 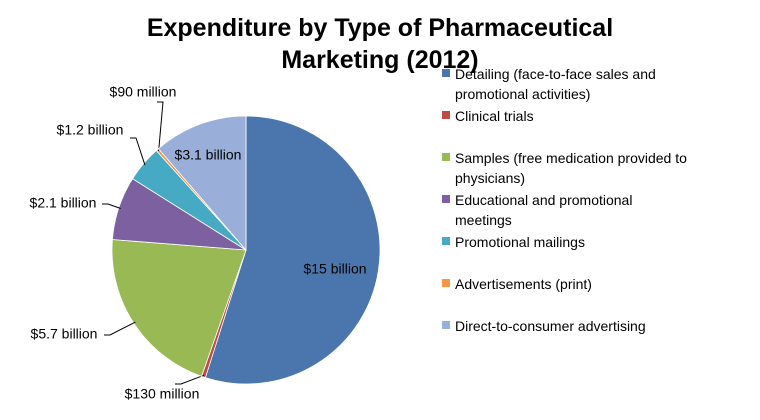 I want to click on data-label: $1.2 billion, so click(x=90, y=130).